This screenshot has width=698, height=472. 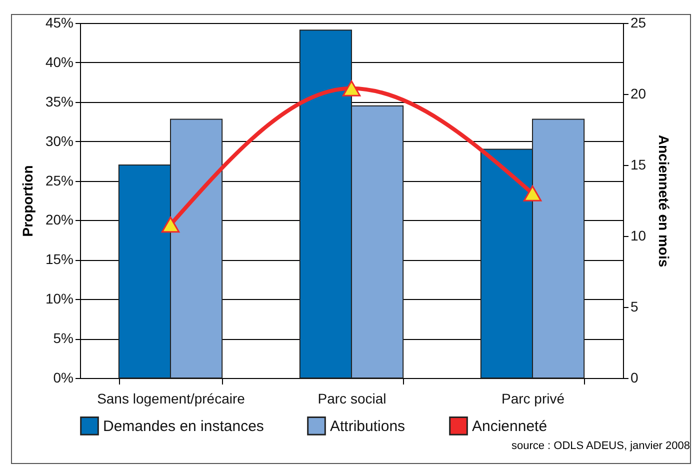 What do you see at coordinates (59, 298) in the screenshot?
I see `y-tick-label: 10%` at bounding box center [59, 298].